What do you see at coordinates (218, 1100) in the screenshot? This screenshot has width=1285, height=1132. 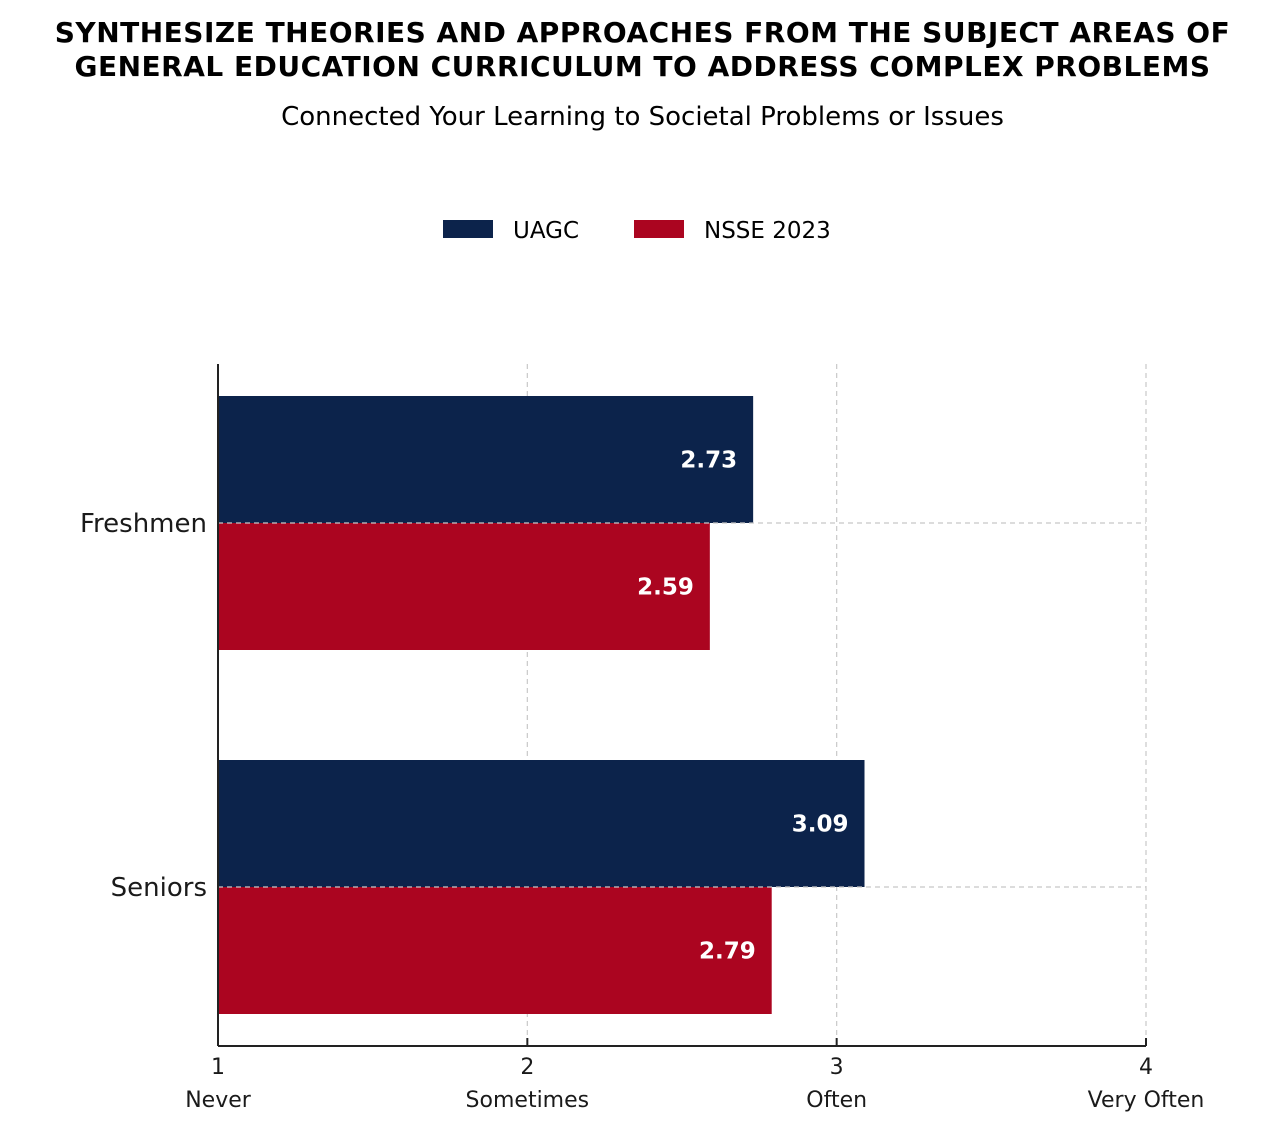 I see `x-tick-label-1: Never` at bounding box center [218, 1100].